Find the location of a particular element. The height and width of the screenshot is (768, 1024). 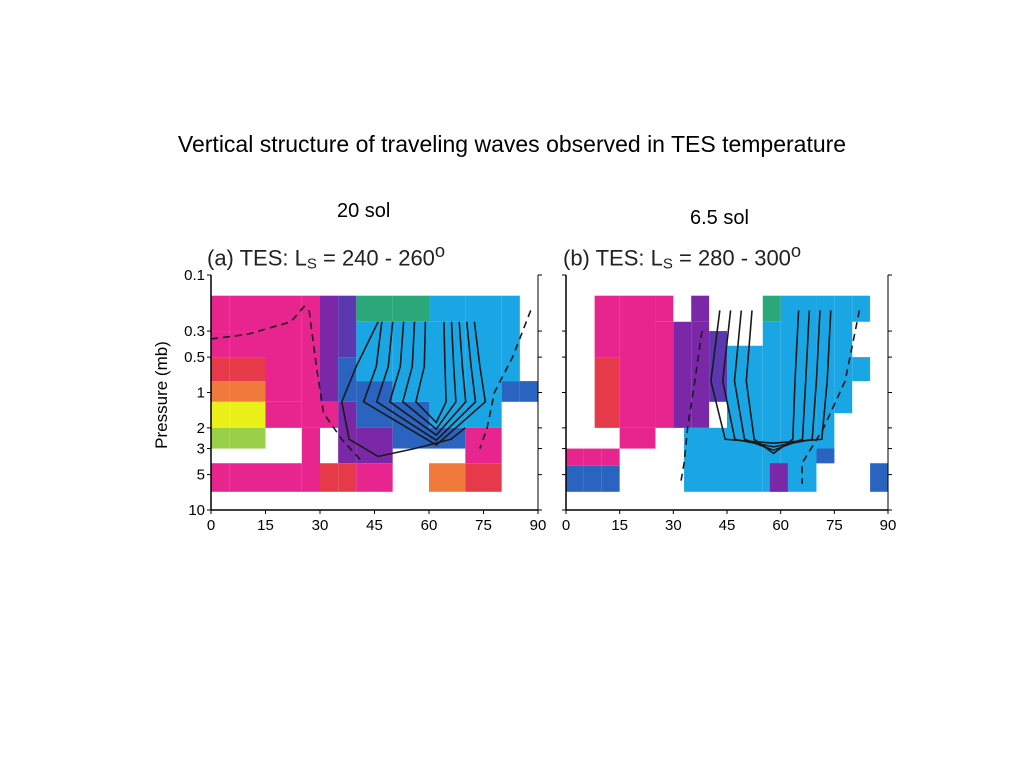

panel-a-title-tail: = 240 - 260 is located at coordinates (375, 258).